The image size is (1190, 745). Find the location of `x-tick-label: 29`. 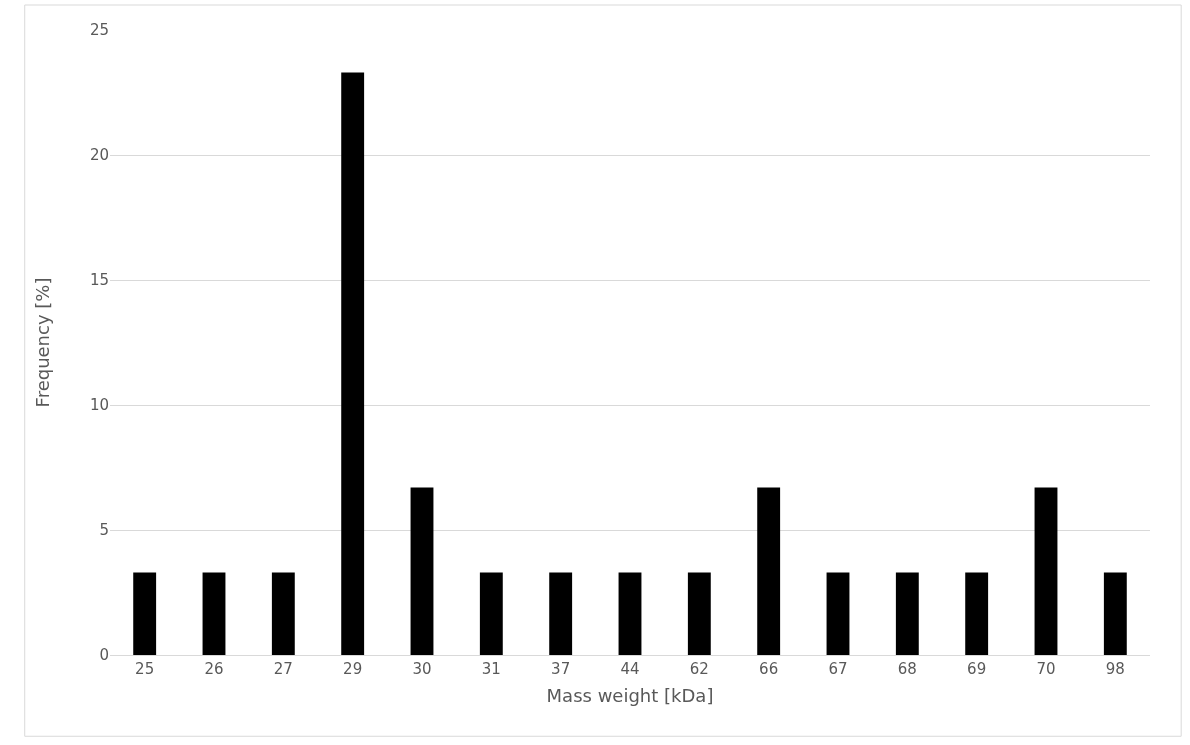

x-tick-label: 29 is located at coordinates (353, 669).